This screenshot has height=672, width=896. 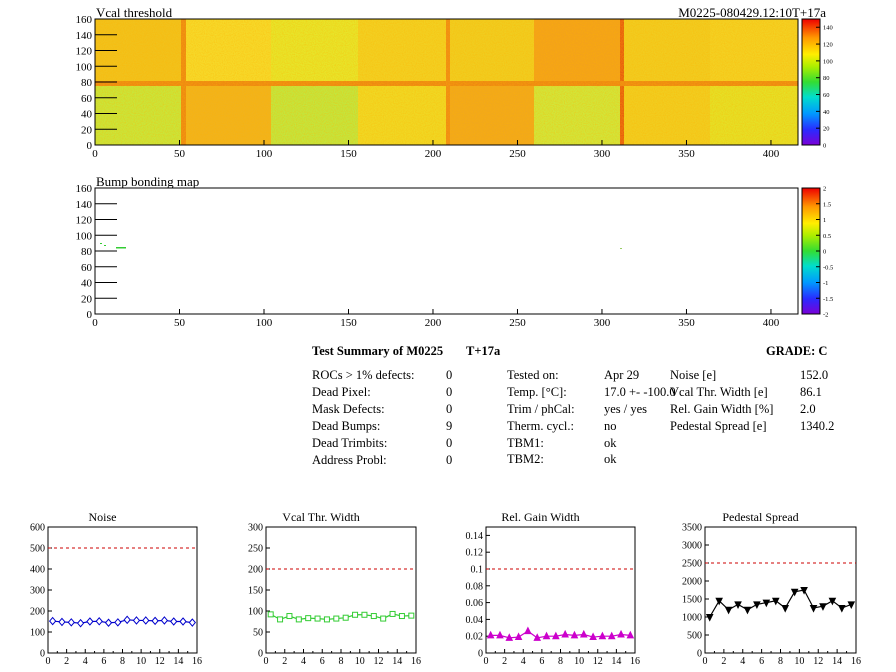 I want to click on y-tick-label: 0.14, so click(x=475, y=536).